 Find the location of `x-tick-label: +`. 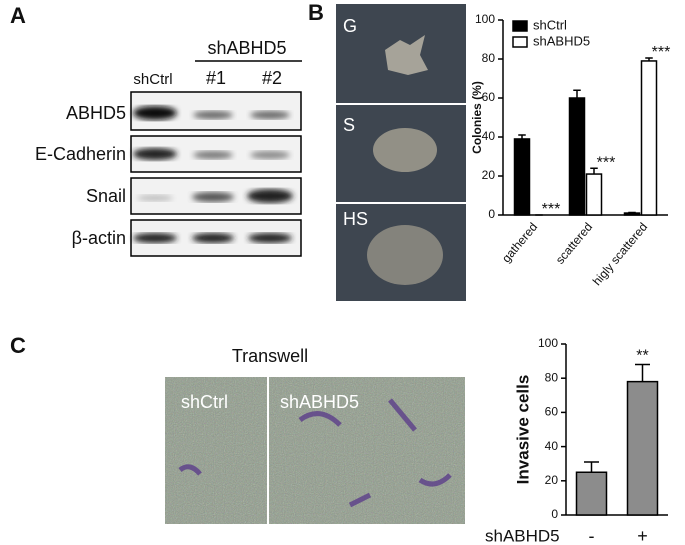

x-tick-label: + is located at coordinates (642, 535).